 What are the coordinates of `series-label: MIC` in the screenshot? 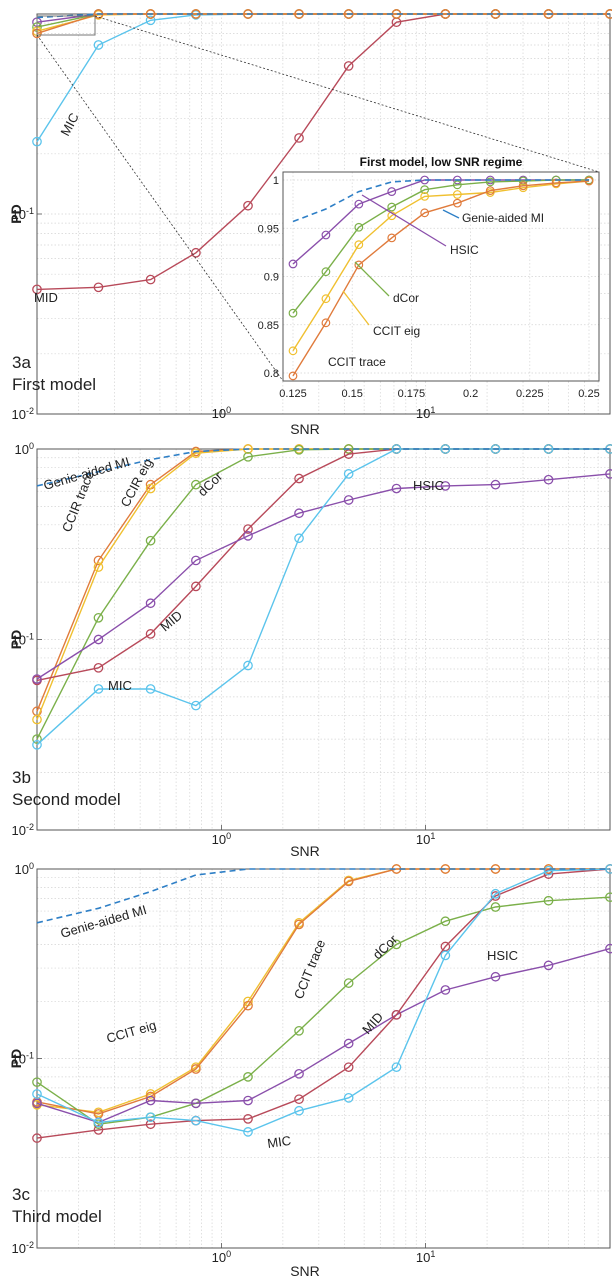 It's located at (279, 1142).